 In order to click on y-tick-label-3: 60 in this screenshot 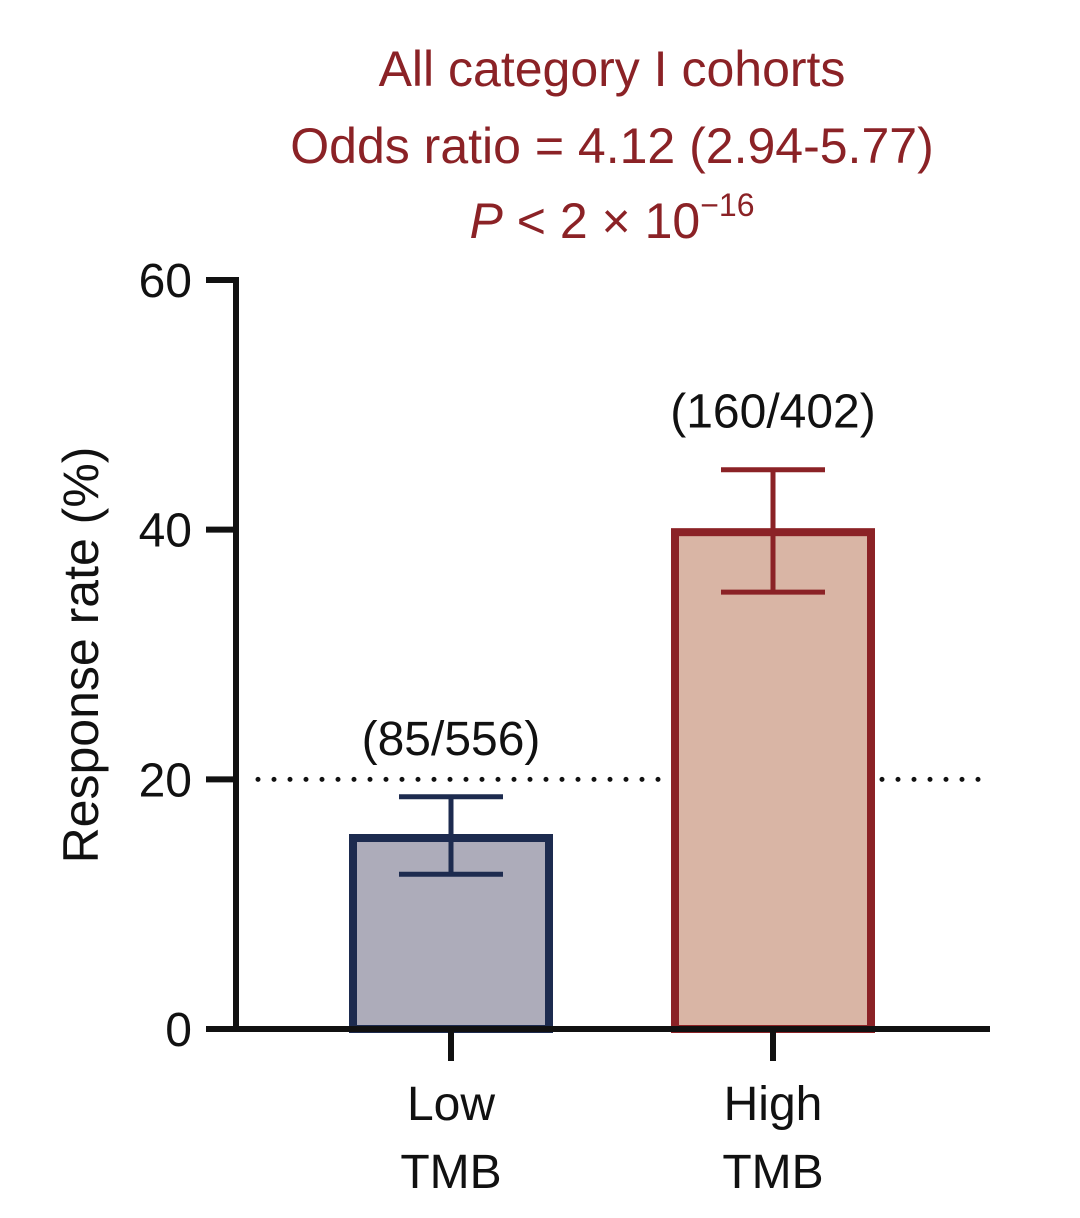, I will do `click(165, 281)`.